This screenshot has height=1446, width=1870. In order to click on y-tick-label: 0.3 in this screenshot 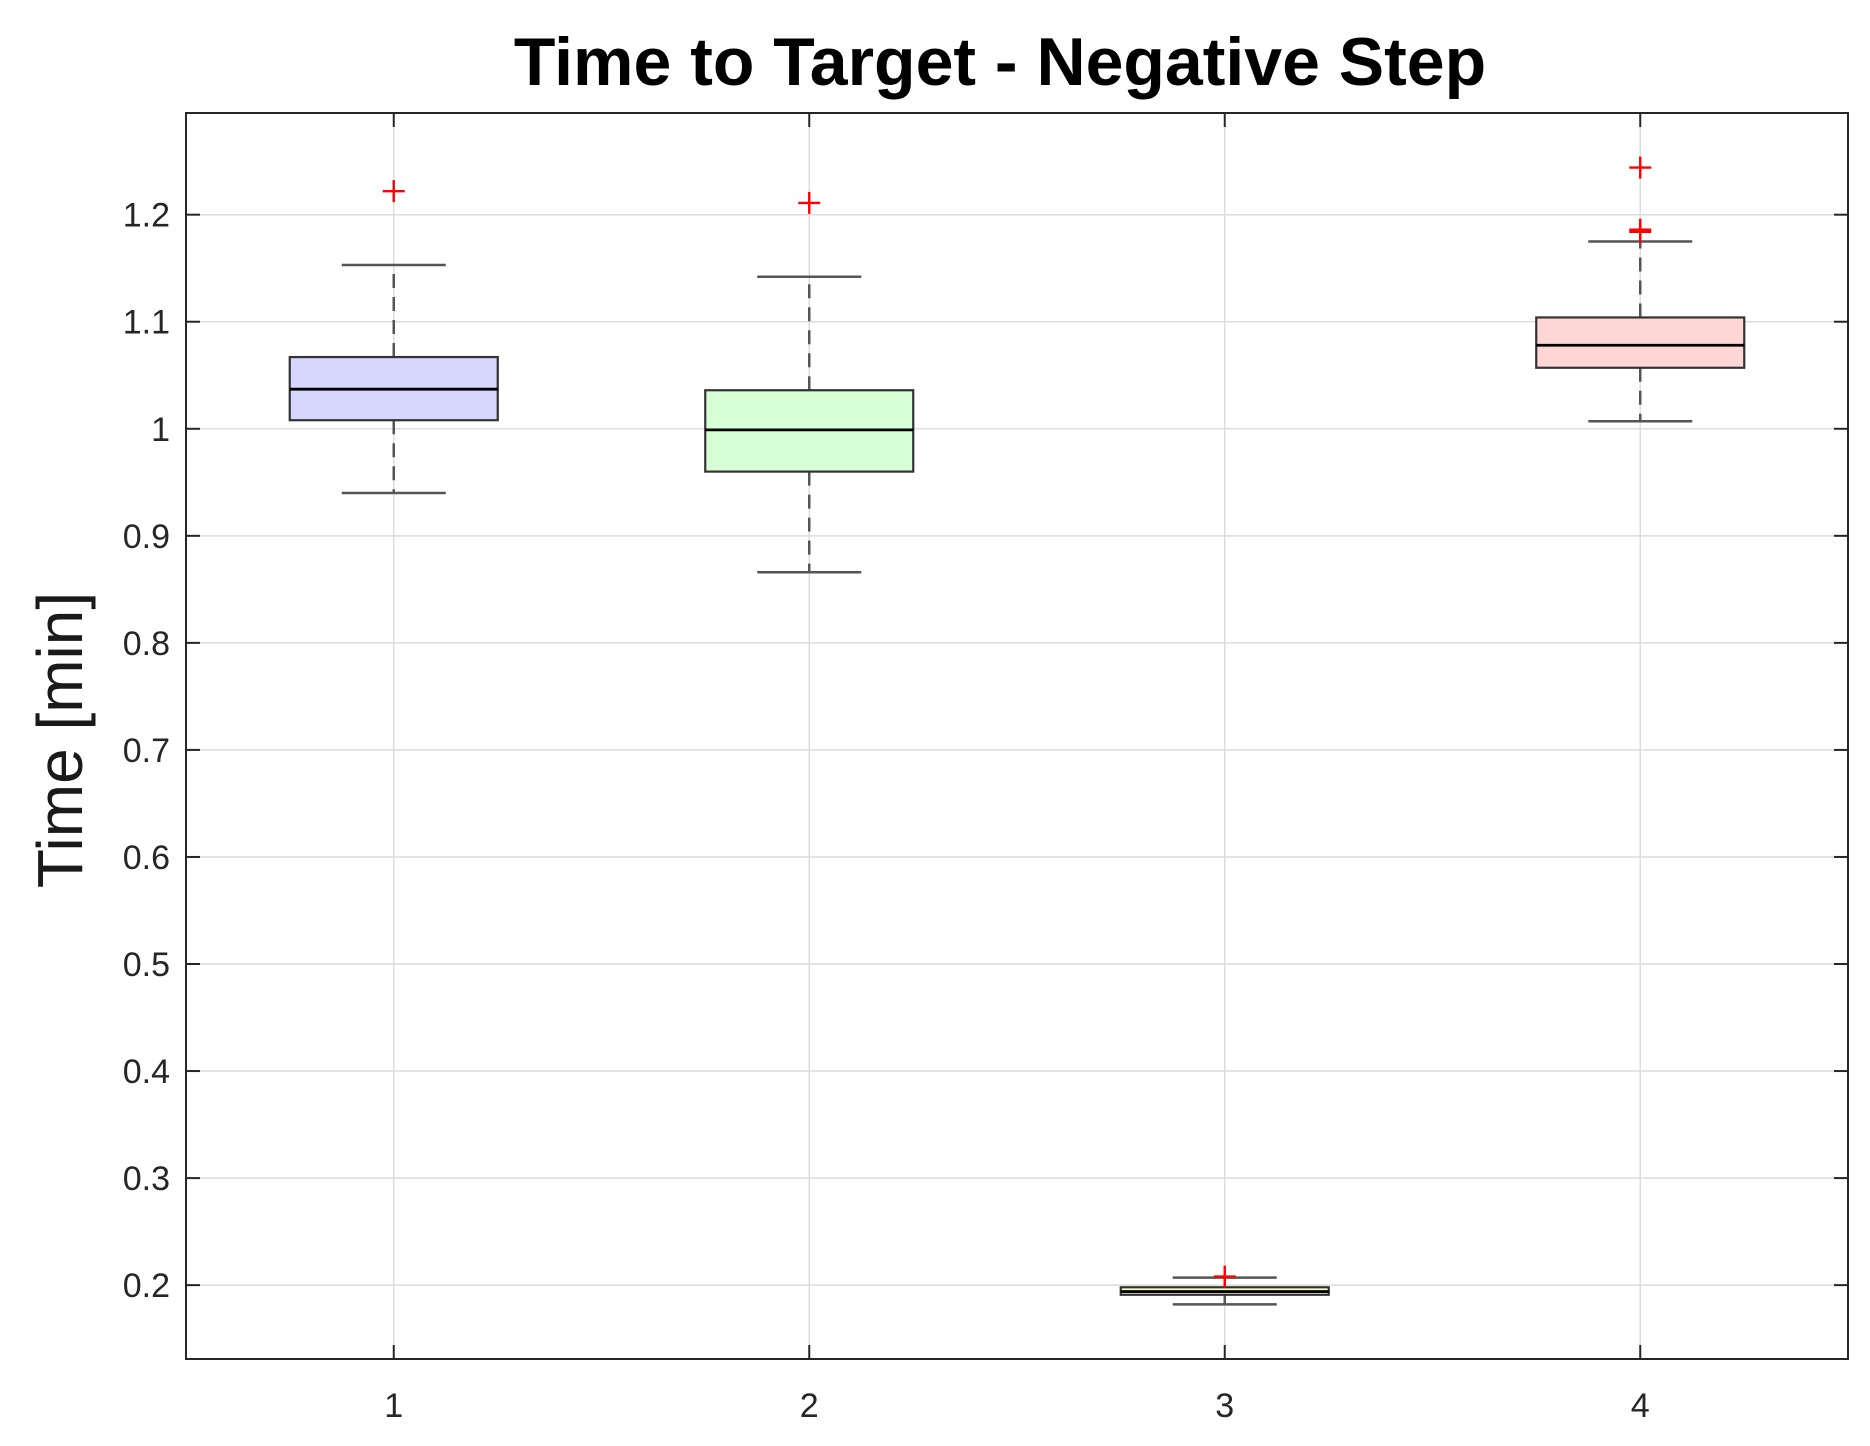, I will do `click(146, 1179)`.